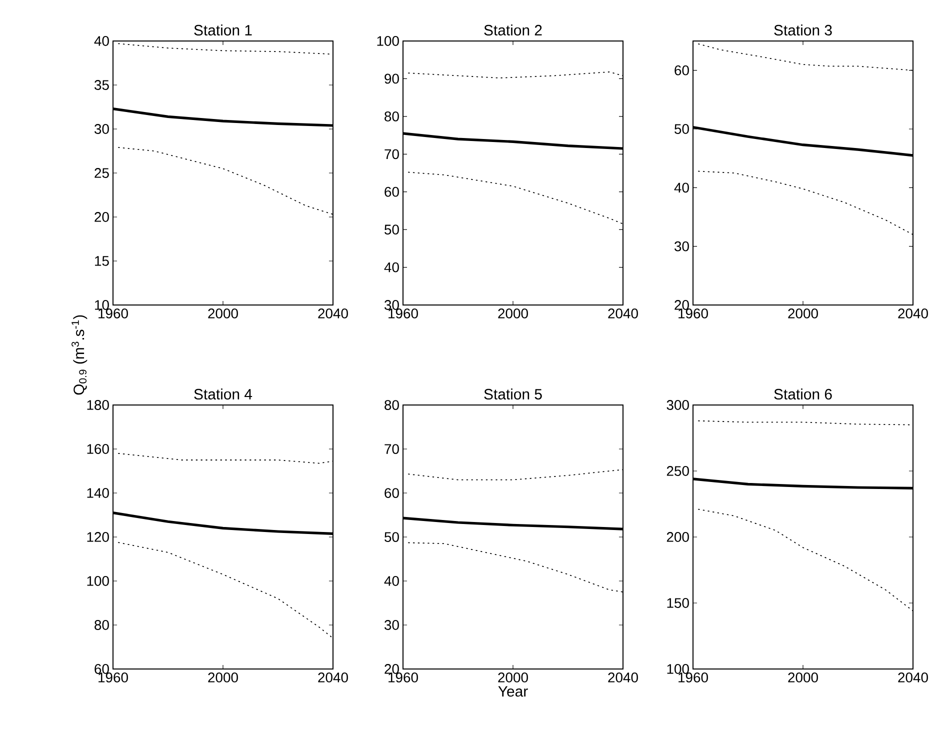 Image resolution: width=941 pixels, height=734 pixels. Describe the element at coordinates (80, 355) in the screenshot. I see `y-axis-title: Q$_{0.9}$ (m$^{3}$.s$^{-1}$)` at that location.